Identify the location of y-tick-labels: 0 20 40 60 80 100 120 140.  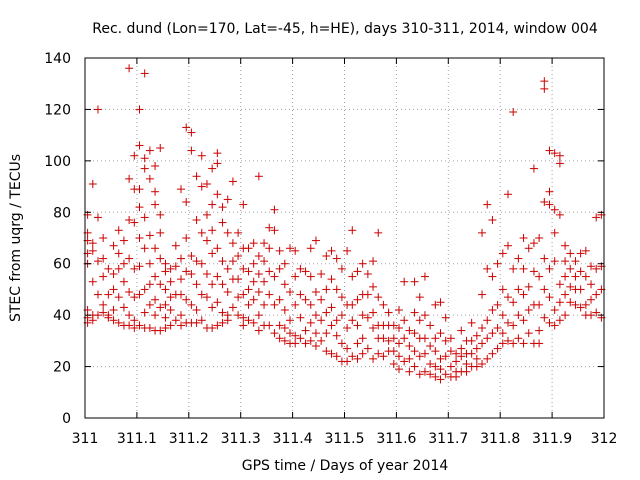
(57, 239).